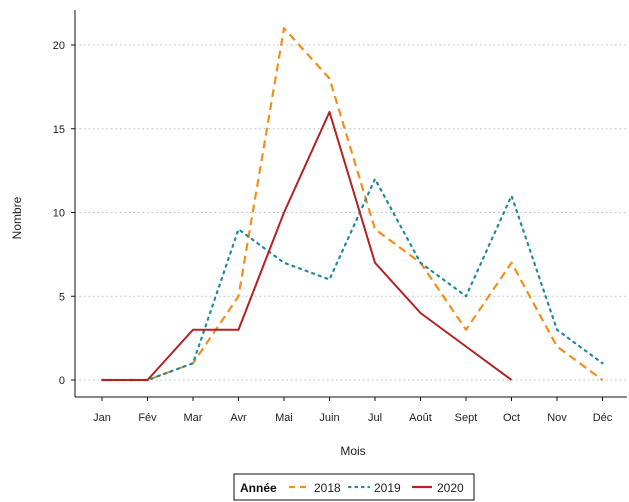 This screenshot has width=629, height=502. What do you see at coordinates (557, 418) in the screenshot?
I see `x-tick-label: Nov` at bounding box center [557, 418].